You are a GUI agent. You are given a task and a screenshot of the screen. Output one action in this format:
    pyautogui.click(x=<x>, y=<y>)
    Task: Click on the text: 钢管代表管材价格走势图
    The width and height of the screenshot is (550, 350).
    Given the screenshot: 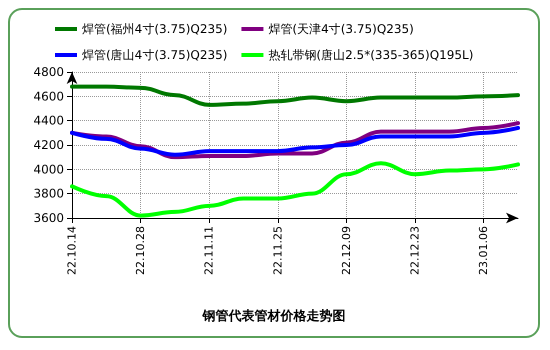 What is the action you would take?
    pyautogui.click(x=274, y=316)
    